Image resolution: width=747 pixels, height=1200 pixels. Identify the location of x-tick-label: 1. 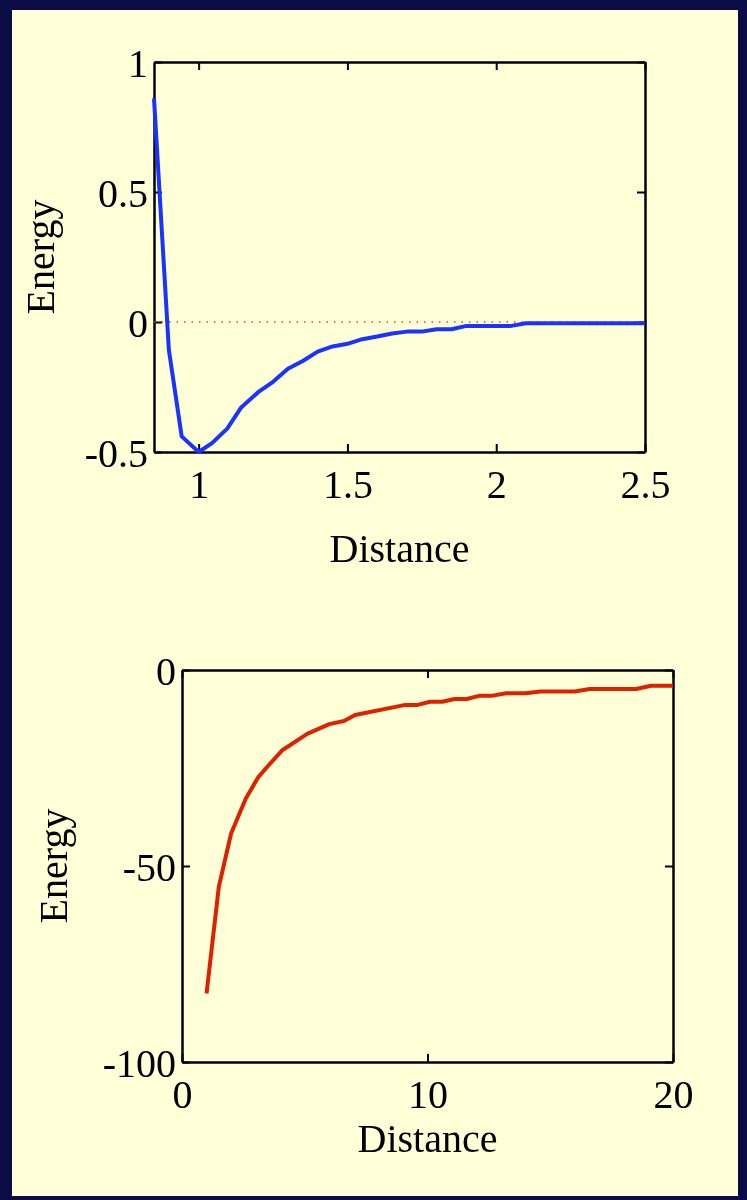
(199, 485).